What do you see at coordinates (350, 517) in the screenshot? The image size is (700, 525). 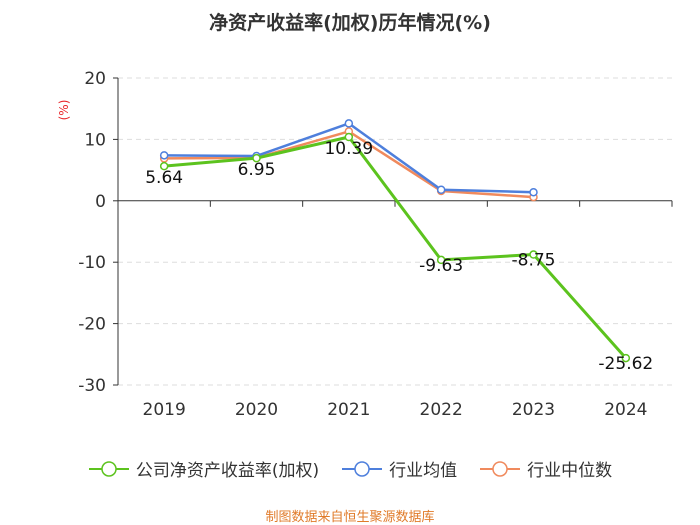 I see `source-note: 制图数据来自恒生聚源数据库` at bounding box center [350, 517].